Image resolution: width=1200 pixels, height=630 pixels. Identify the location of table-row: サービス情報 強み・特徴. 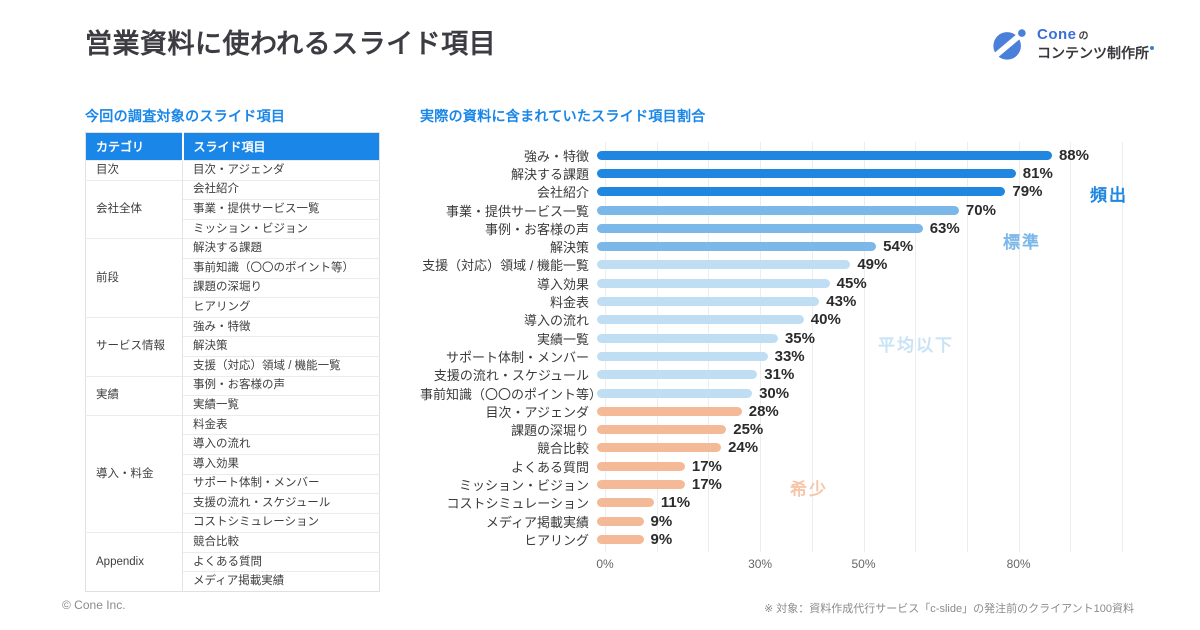
(232, 346).